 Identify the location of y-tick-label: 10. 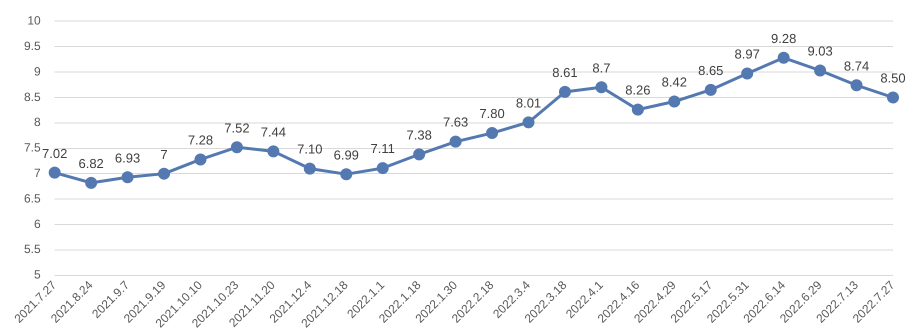
(34, 21).